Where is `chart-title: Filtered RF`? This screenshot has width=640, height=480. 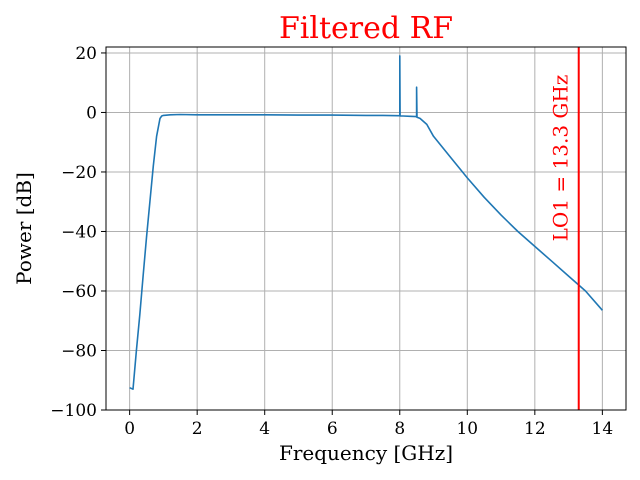 chart-title: Filtered RF is located at coordinates (366, 28).